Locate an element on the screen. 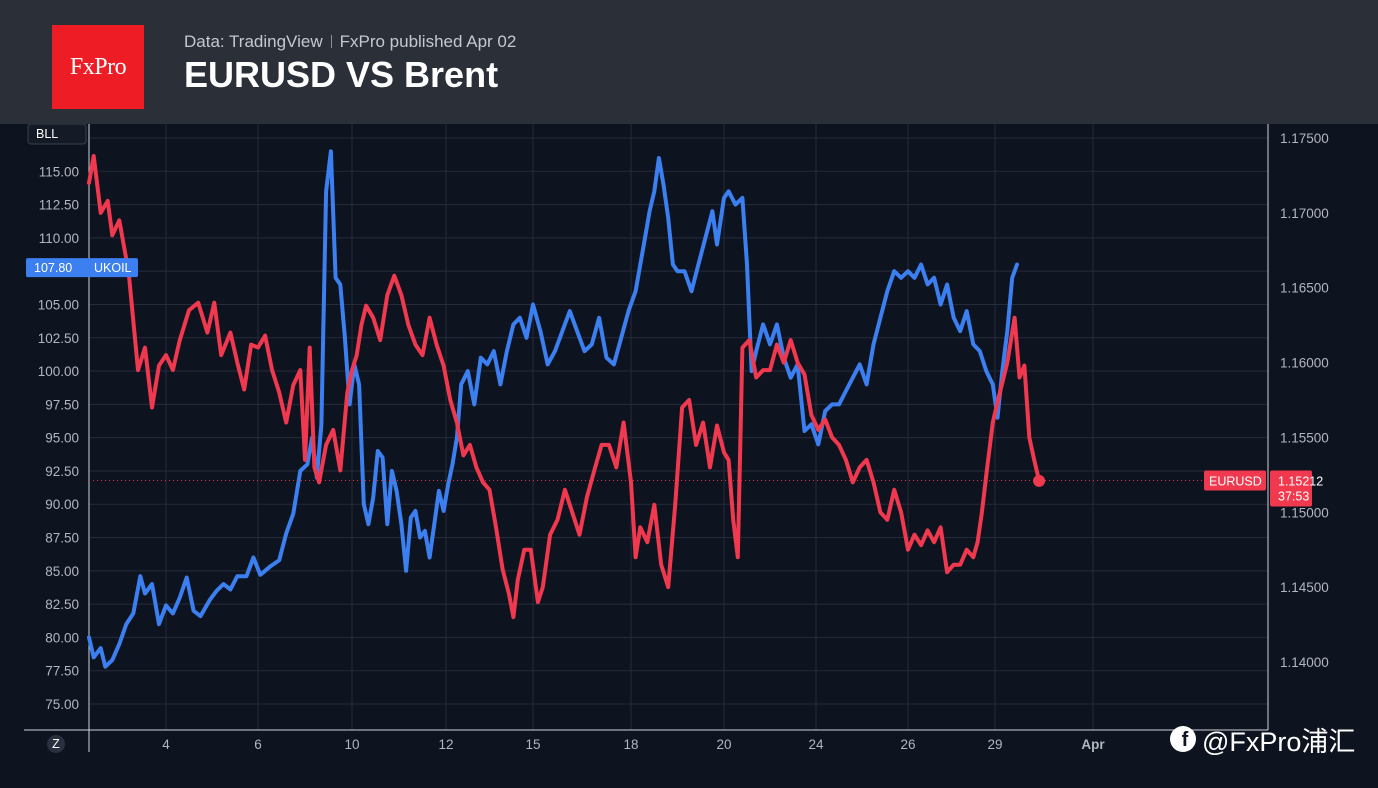 This screenshot has width=1378, height=788. source-line: Data: TradingView FxPro published Apr 02 is located at coordinates (350, 42).